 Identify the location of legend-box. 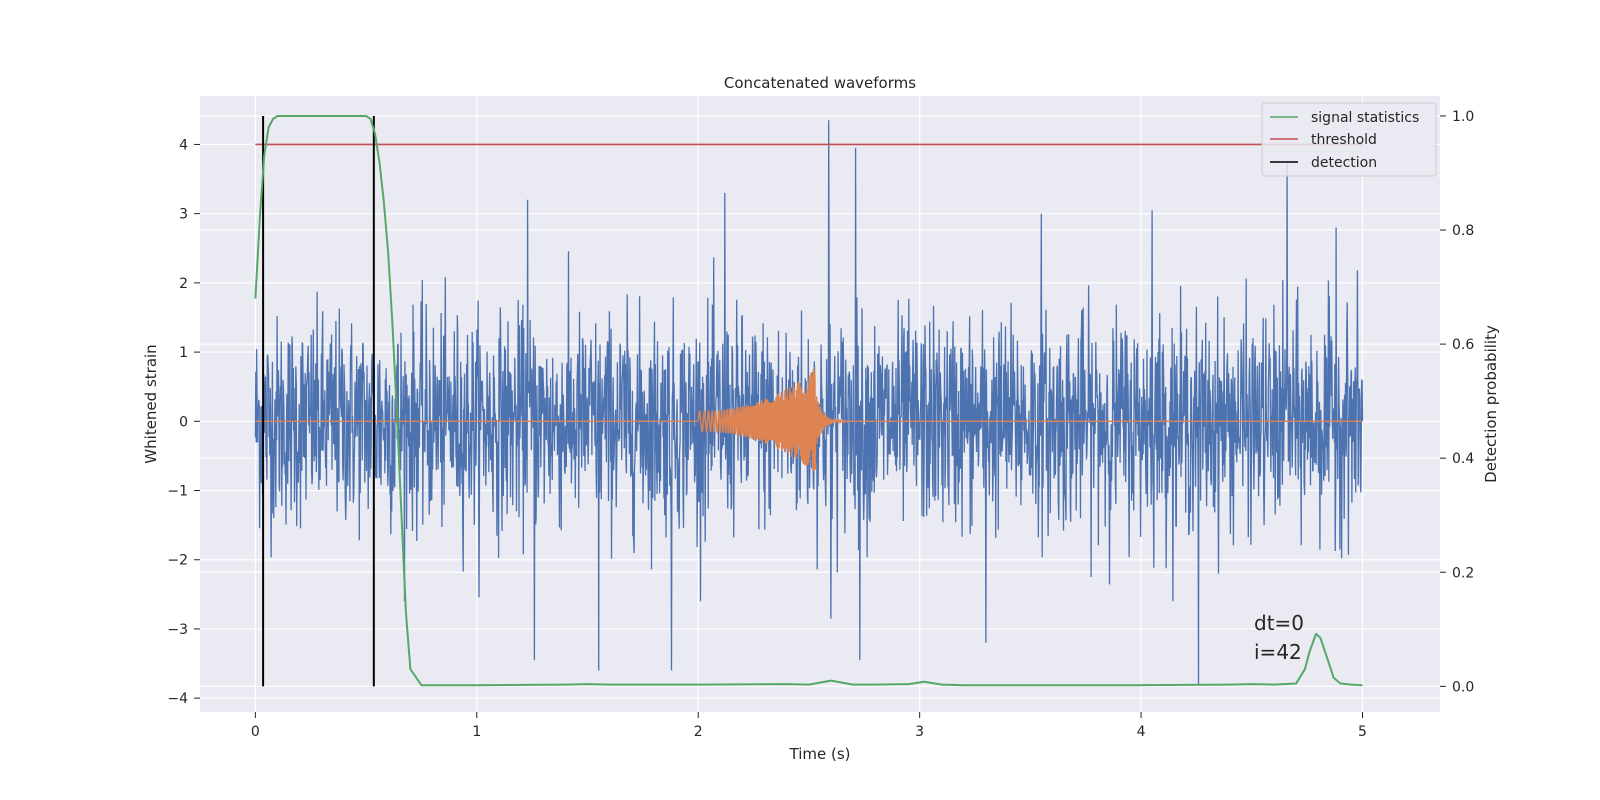
(1349, 139).